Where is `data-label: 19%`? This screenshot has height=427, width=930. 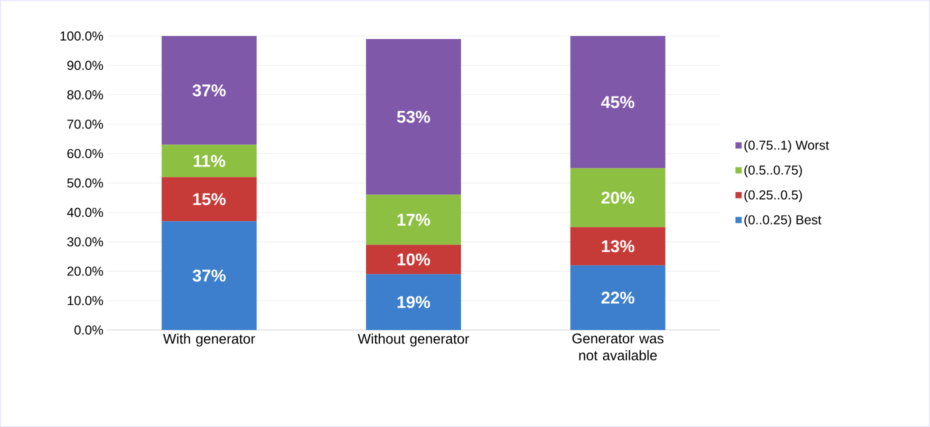
data-label: 19% is located at coordinates (414, 302).